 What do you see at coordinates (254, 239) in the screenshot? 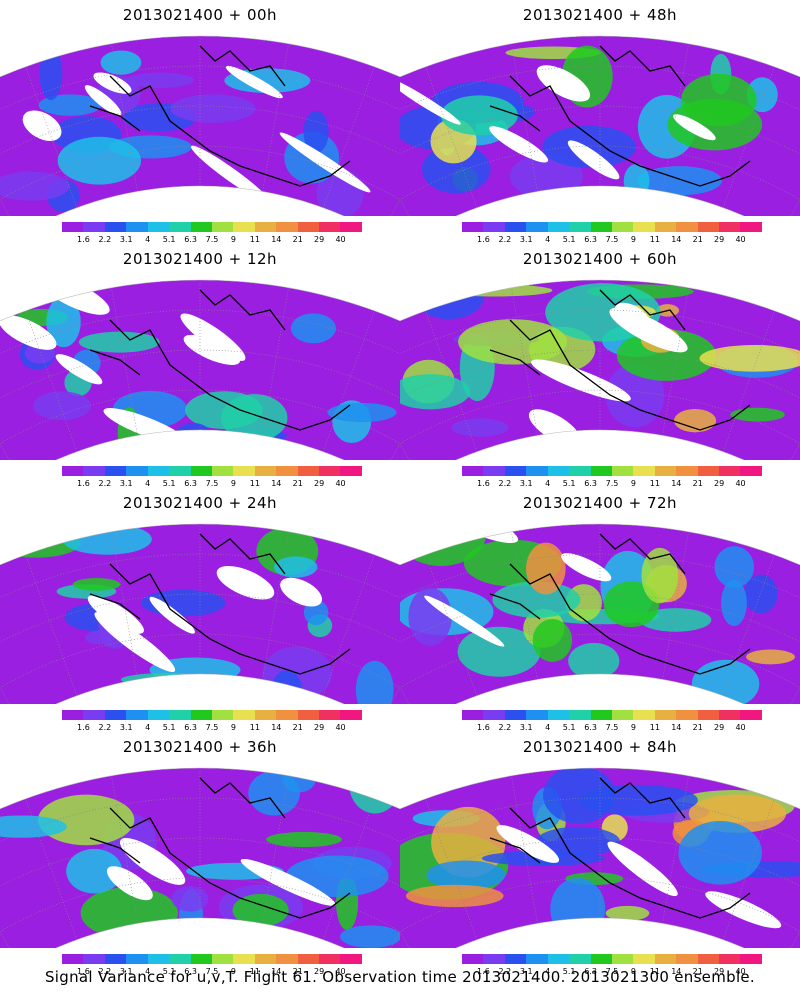
I see `colorbar-tick-label: 11` at bounding box center [254, 239].